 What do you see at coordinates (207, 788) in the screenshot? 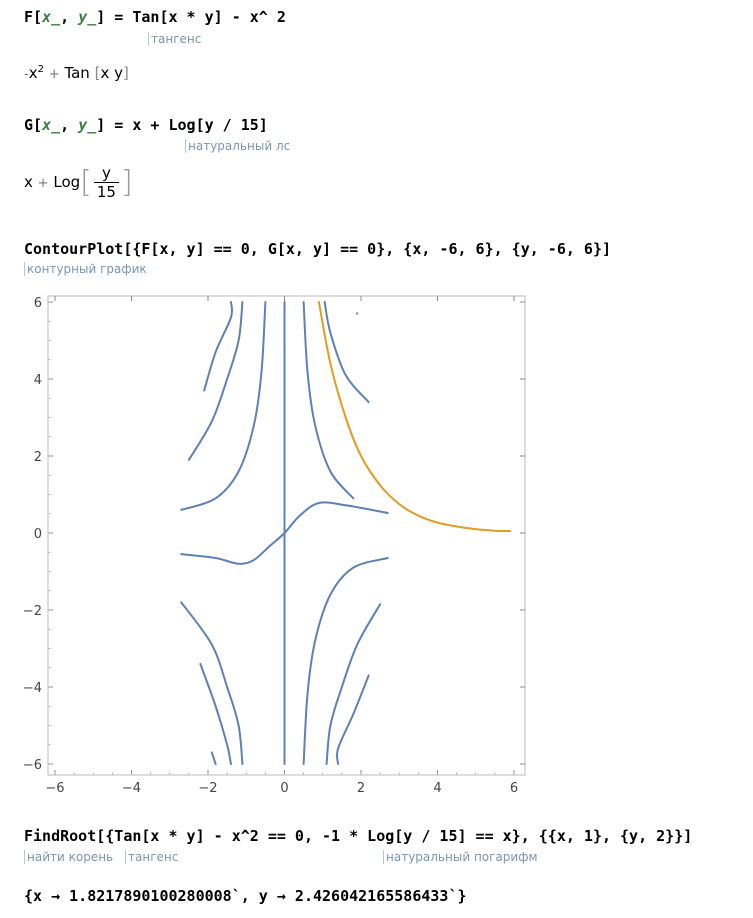
I see `x-tick-label: −2` at bounding box center [207, 788].